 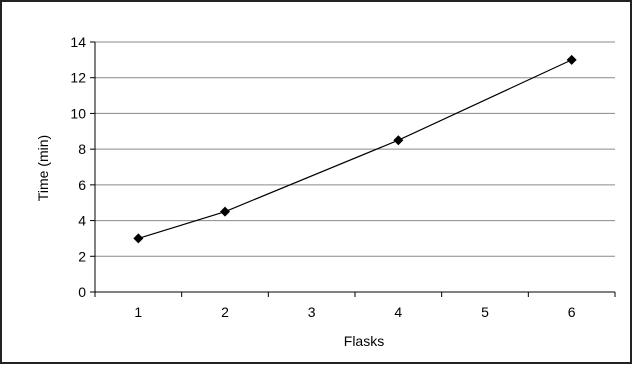 I want to click on x-tick-label: 2, so click(x=225, y=312).